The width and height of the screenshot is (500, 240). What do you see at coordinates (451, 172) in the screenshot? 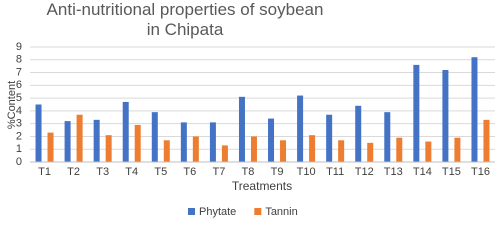
I see `x-tick-label: T15` at bounding box center [451, 172].